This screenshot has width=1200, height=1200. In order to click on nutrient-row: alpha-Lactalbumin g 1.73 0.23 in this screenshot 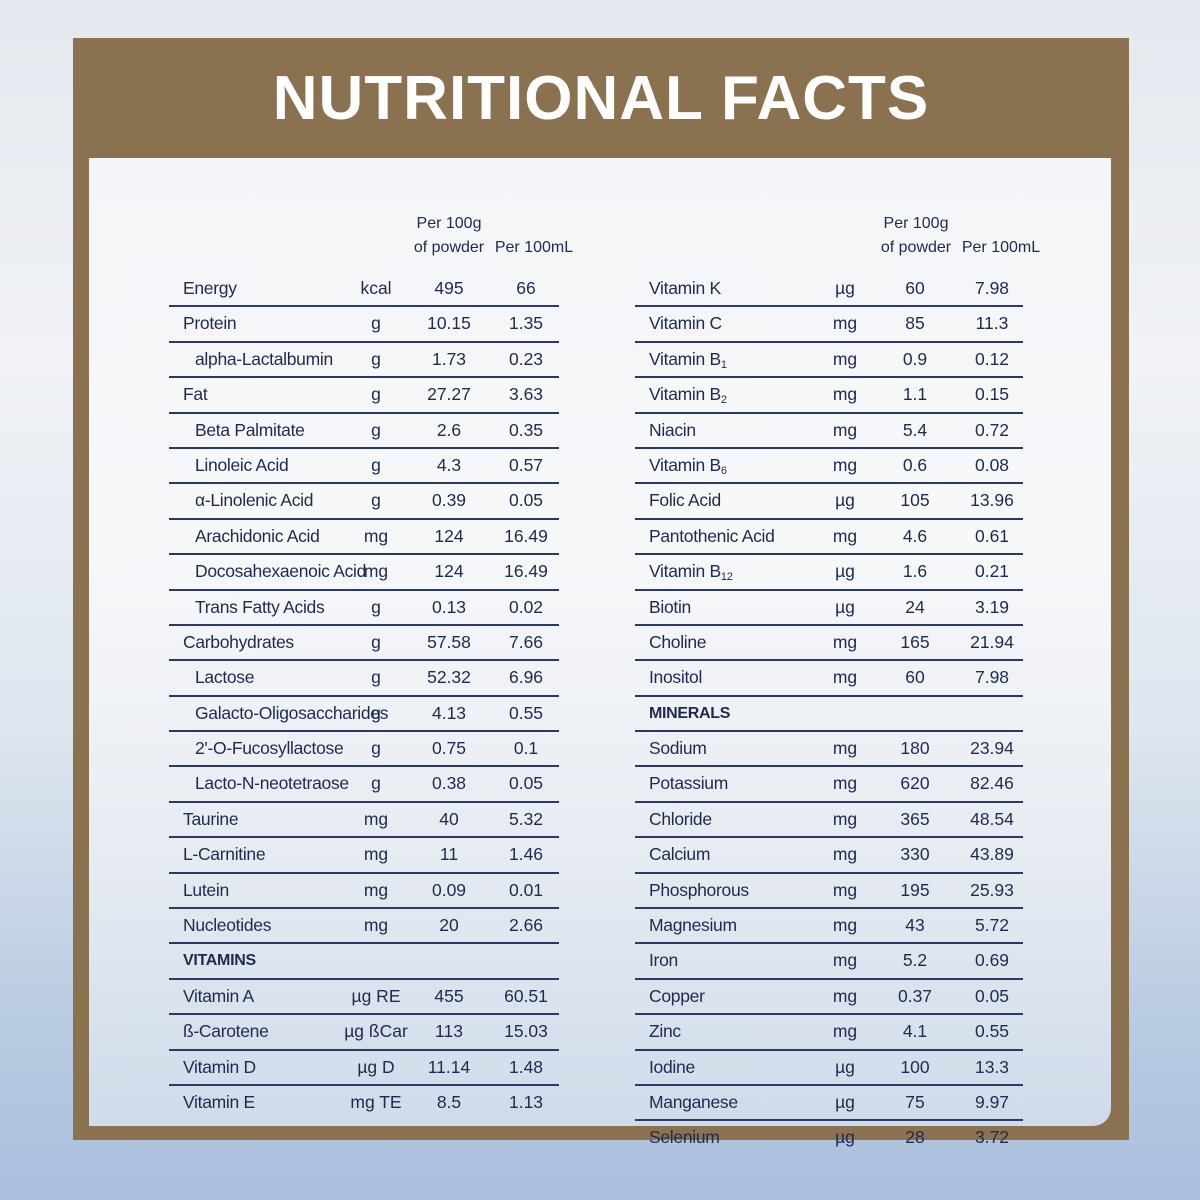, I will do `click(364, 361)`.